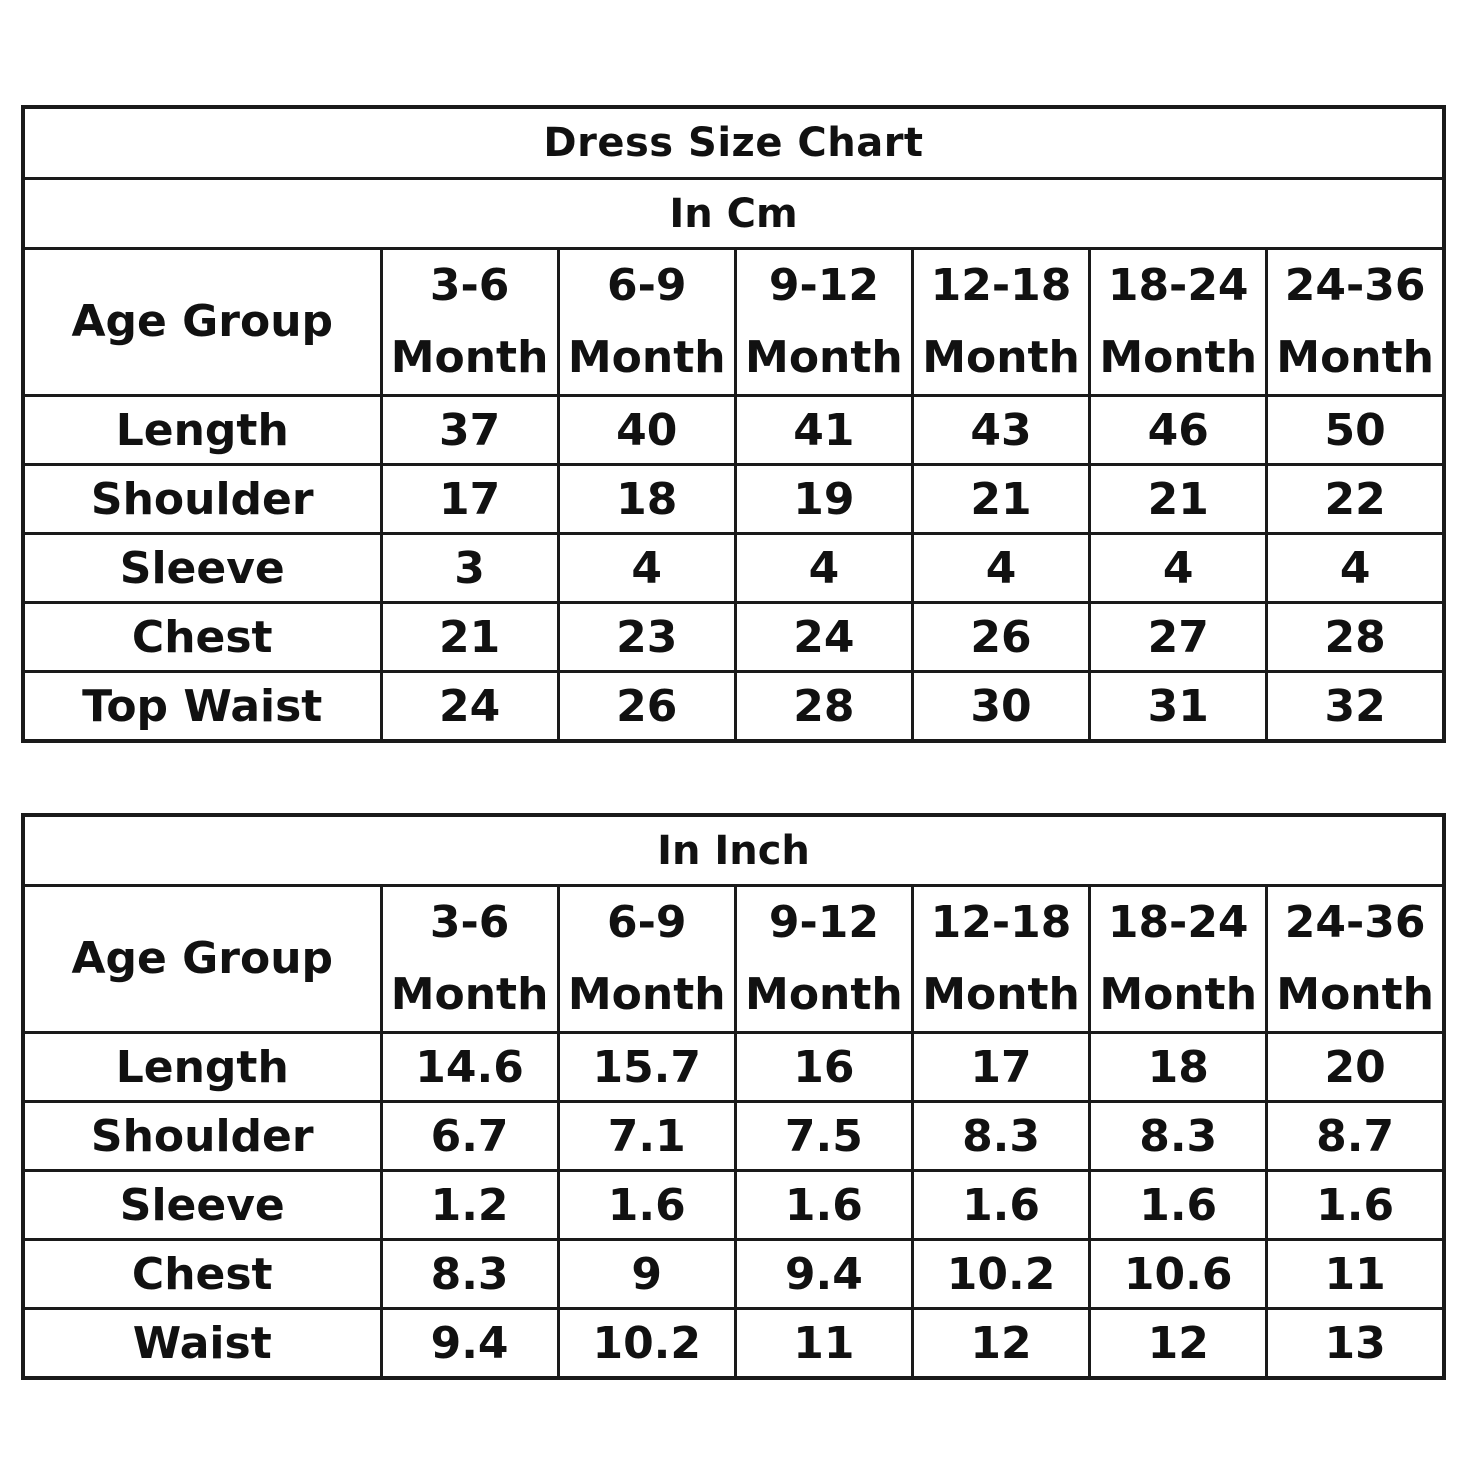  What do you see at coordinates (1001, 430) in the screenshot?
I see `table-cell: 43` at bounding box center [1001, 430].